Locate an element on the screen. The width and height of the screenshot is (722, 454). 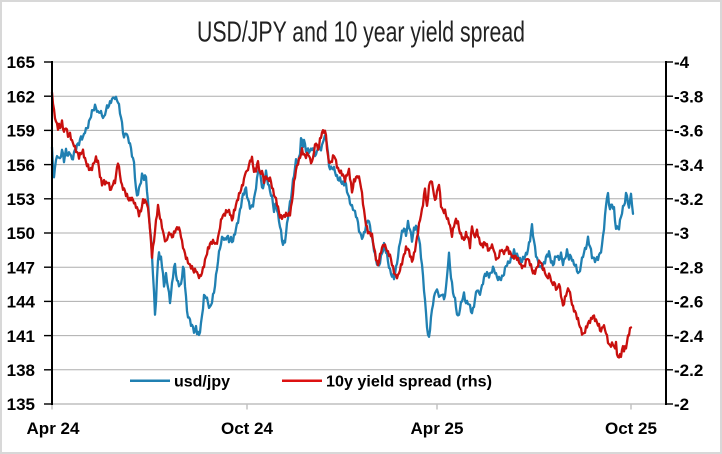
svg-text: 162 is located at coordinates (21, 96).